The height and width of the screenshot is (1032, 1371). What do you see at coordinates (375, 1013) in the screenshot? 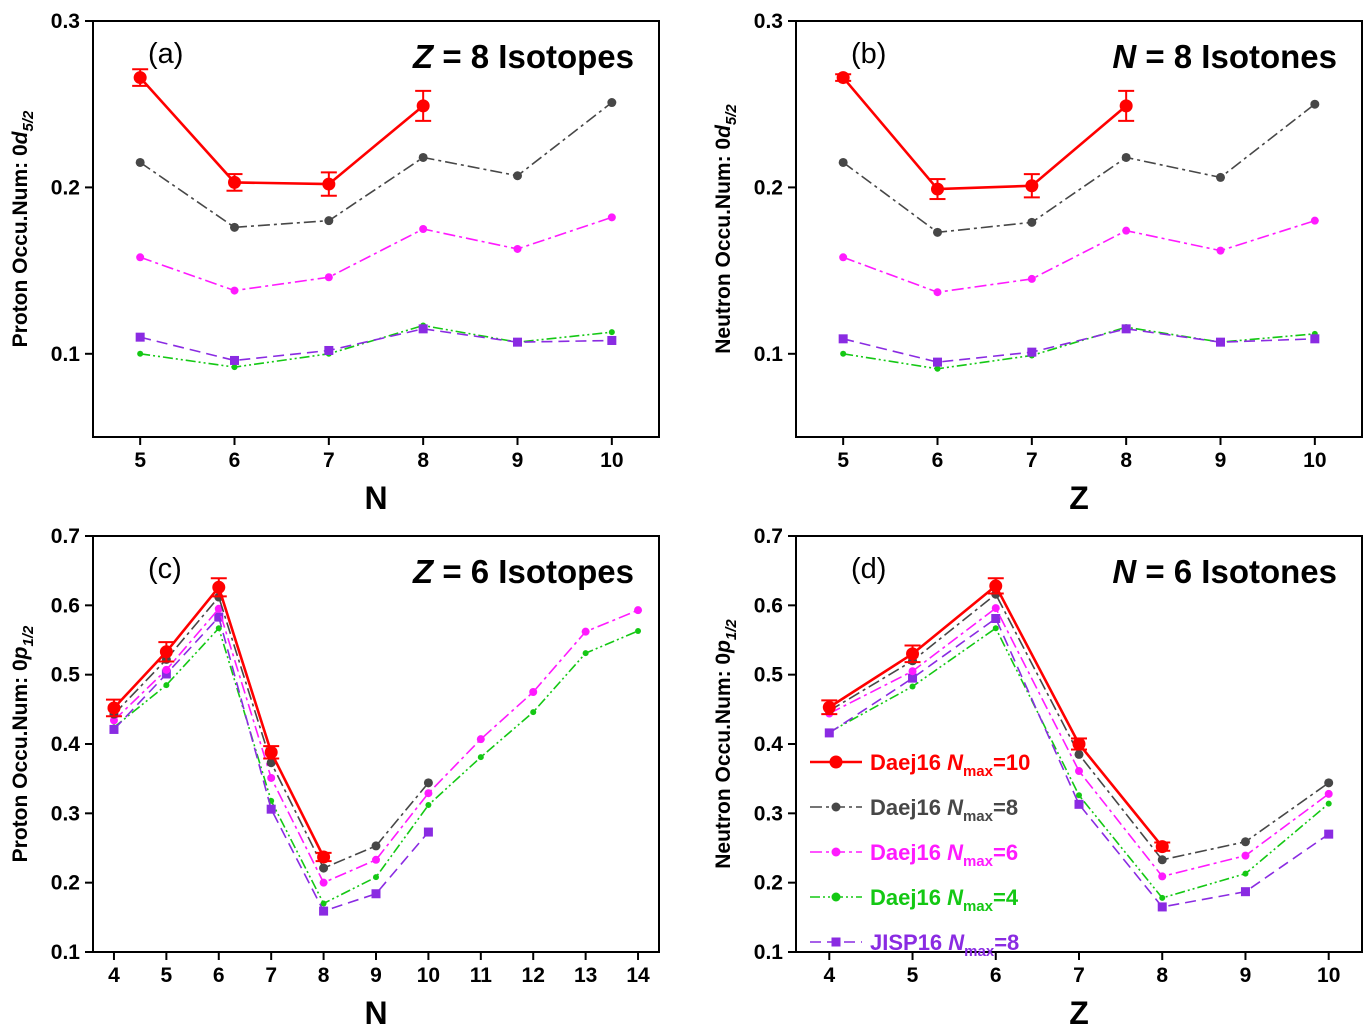
I see `x-axis-label: N` at bounding box center [375, 1013].